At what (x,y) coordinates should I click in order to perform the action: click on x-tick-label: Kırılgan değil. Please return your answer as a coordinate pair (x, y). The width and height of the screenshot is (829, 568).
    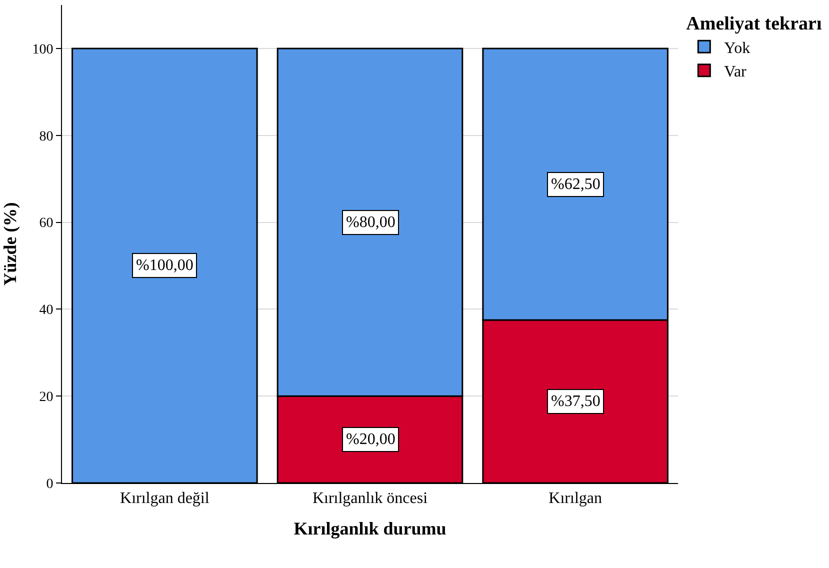
    Looking at the image, I should click on (165, 499).